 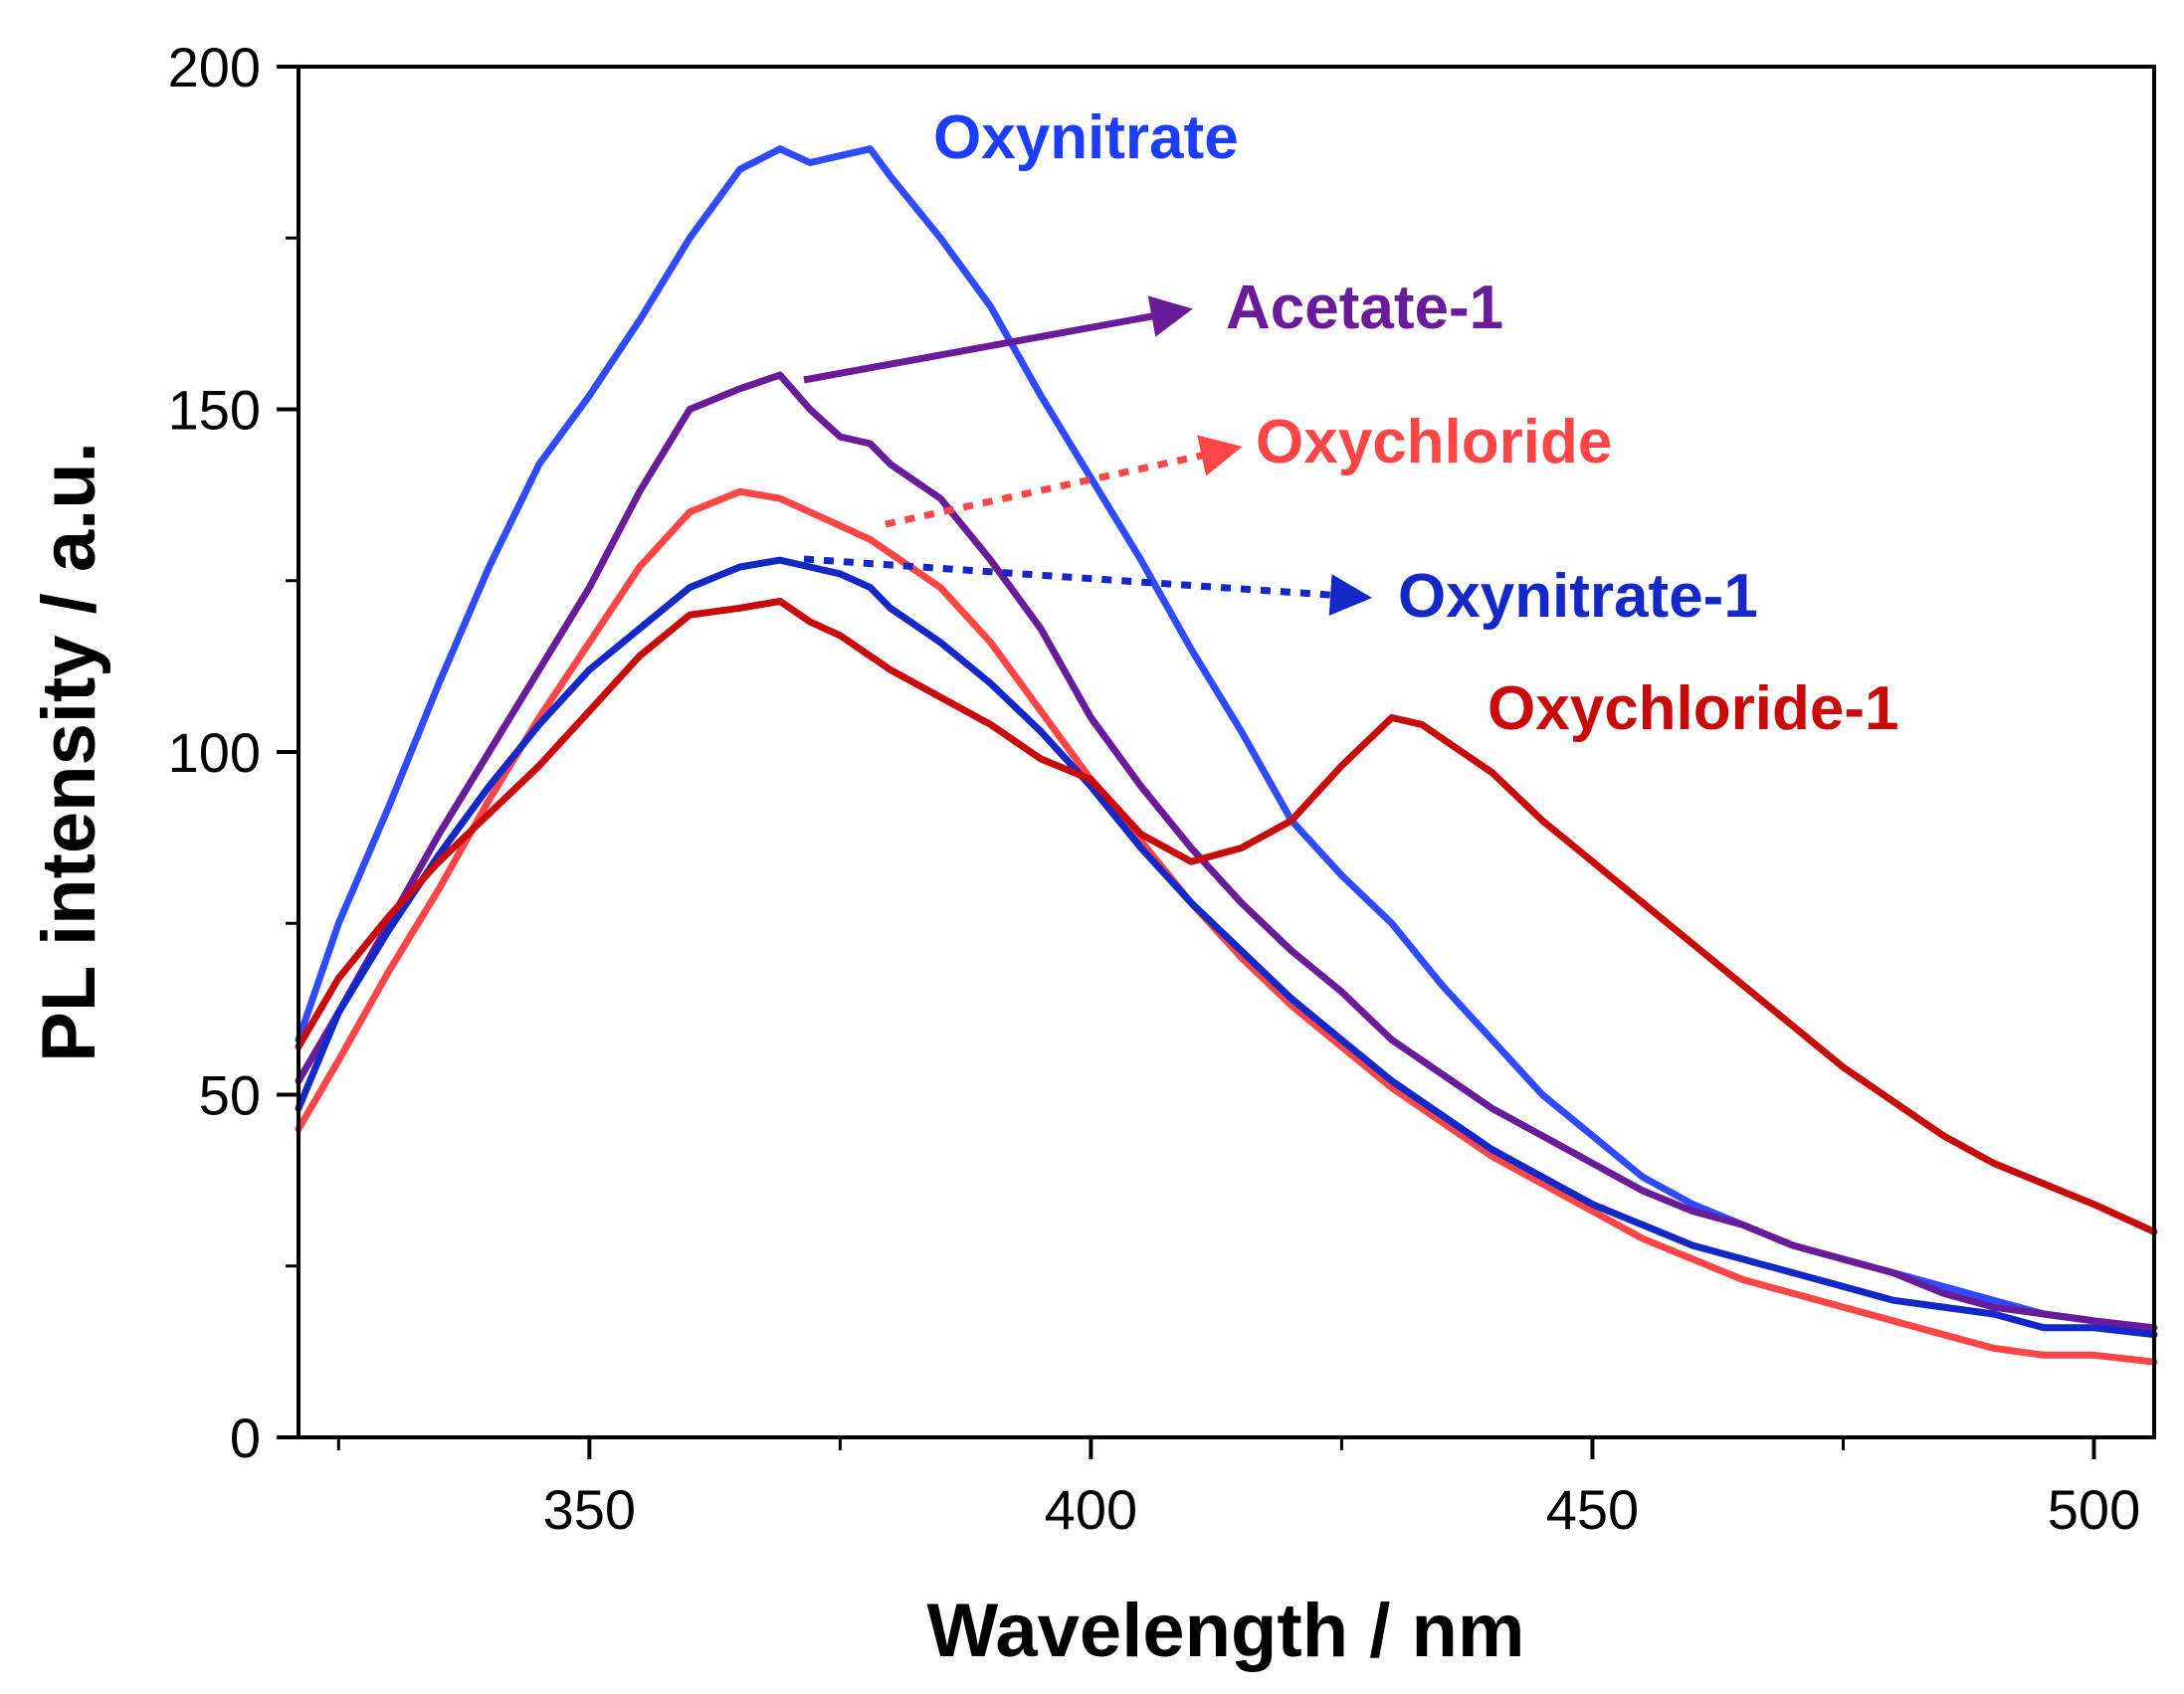 I want to click on x-axis-title: Wavelength / nm, so click(x=1225, y=1631).